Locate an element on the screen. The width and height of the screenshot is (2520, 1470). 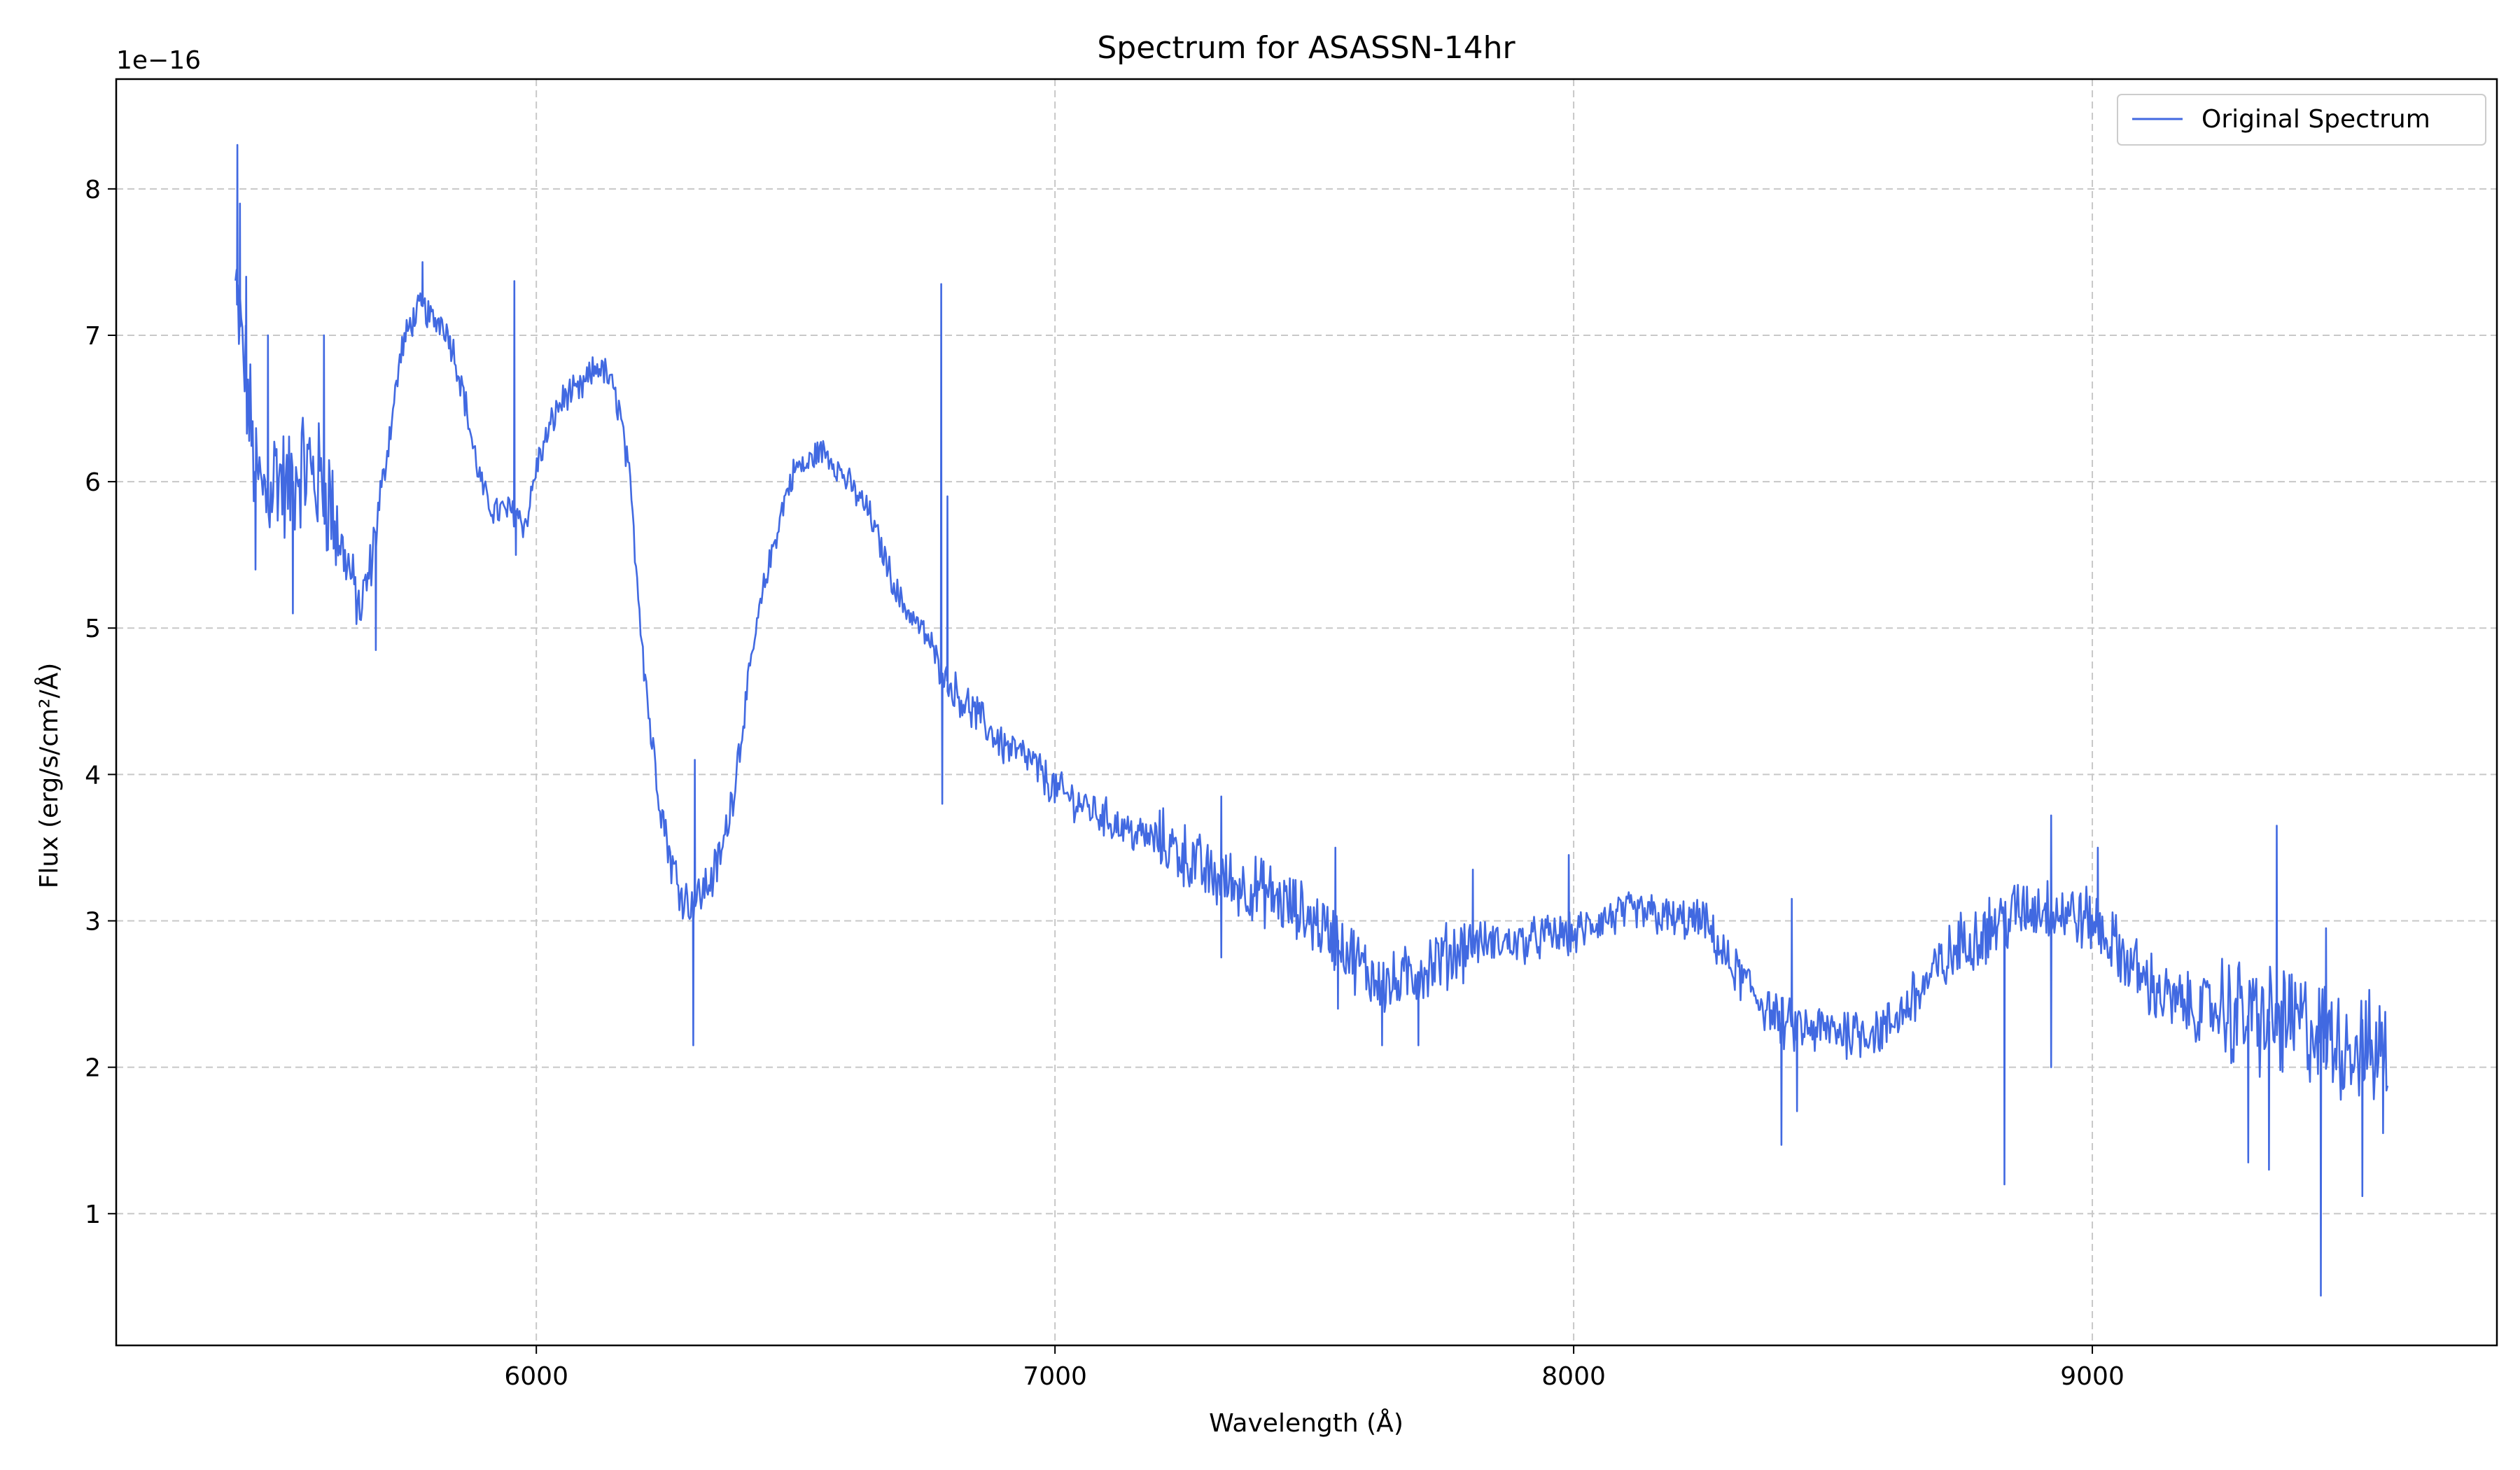
chart-title: Spectrum for ASASSN-14hr is located at coordinates (1306, 48).